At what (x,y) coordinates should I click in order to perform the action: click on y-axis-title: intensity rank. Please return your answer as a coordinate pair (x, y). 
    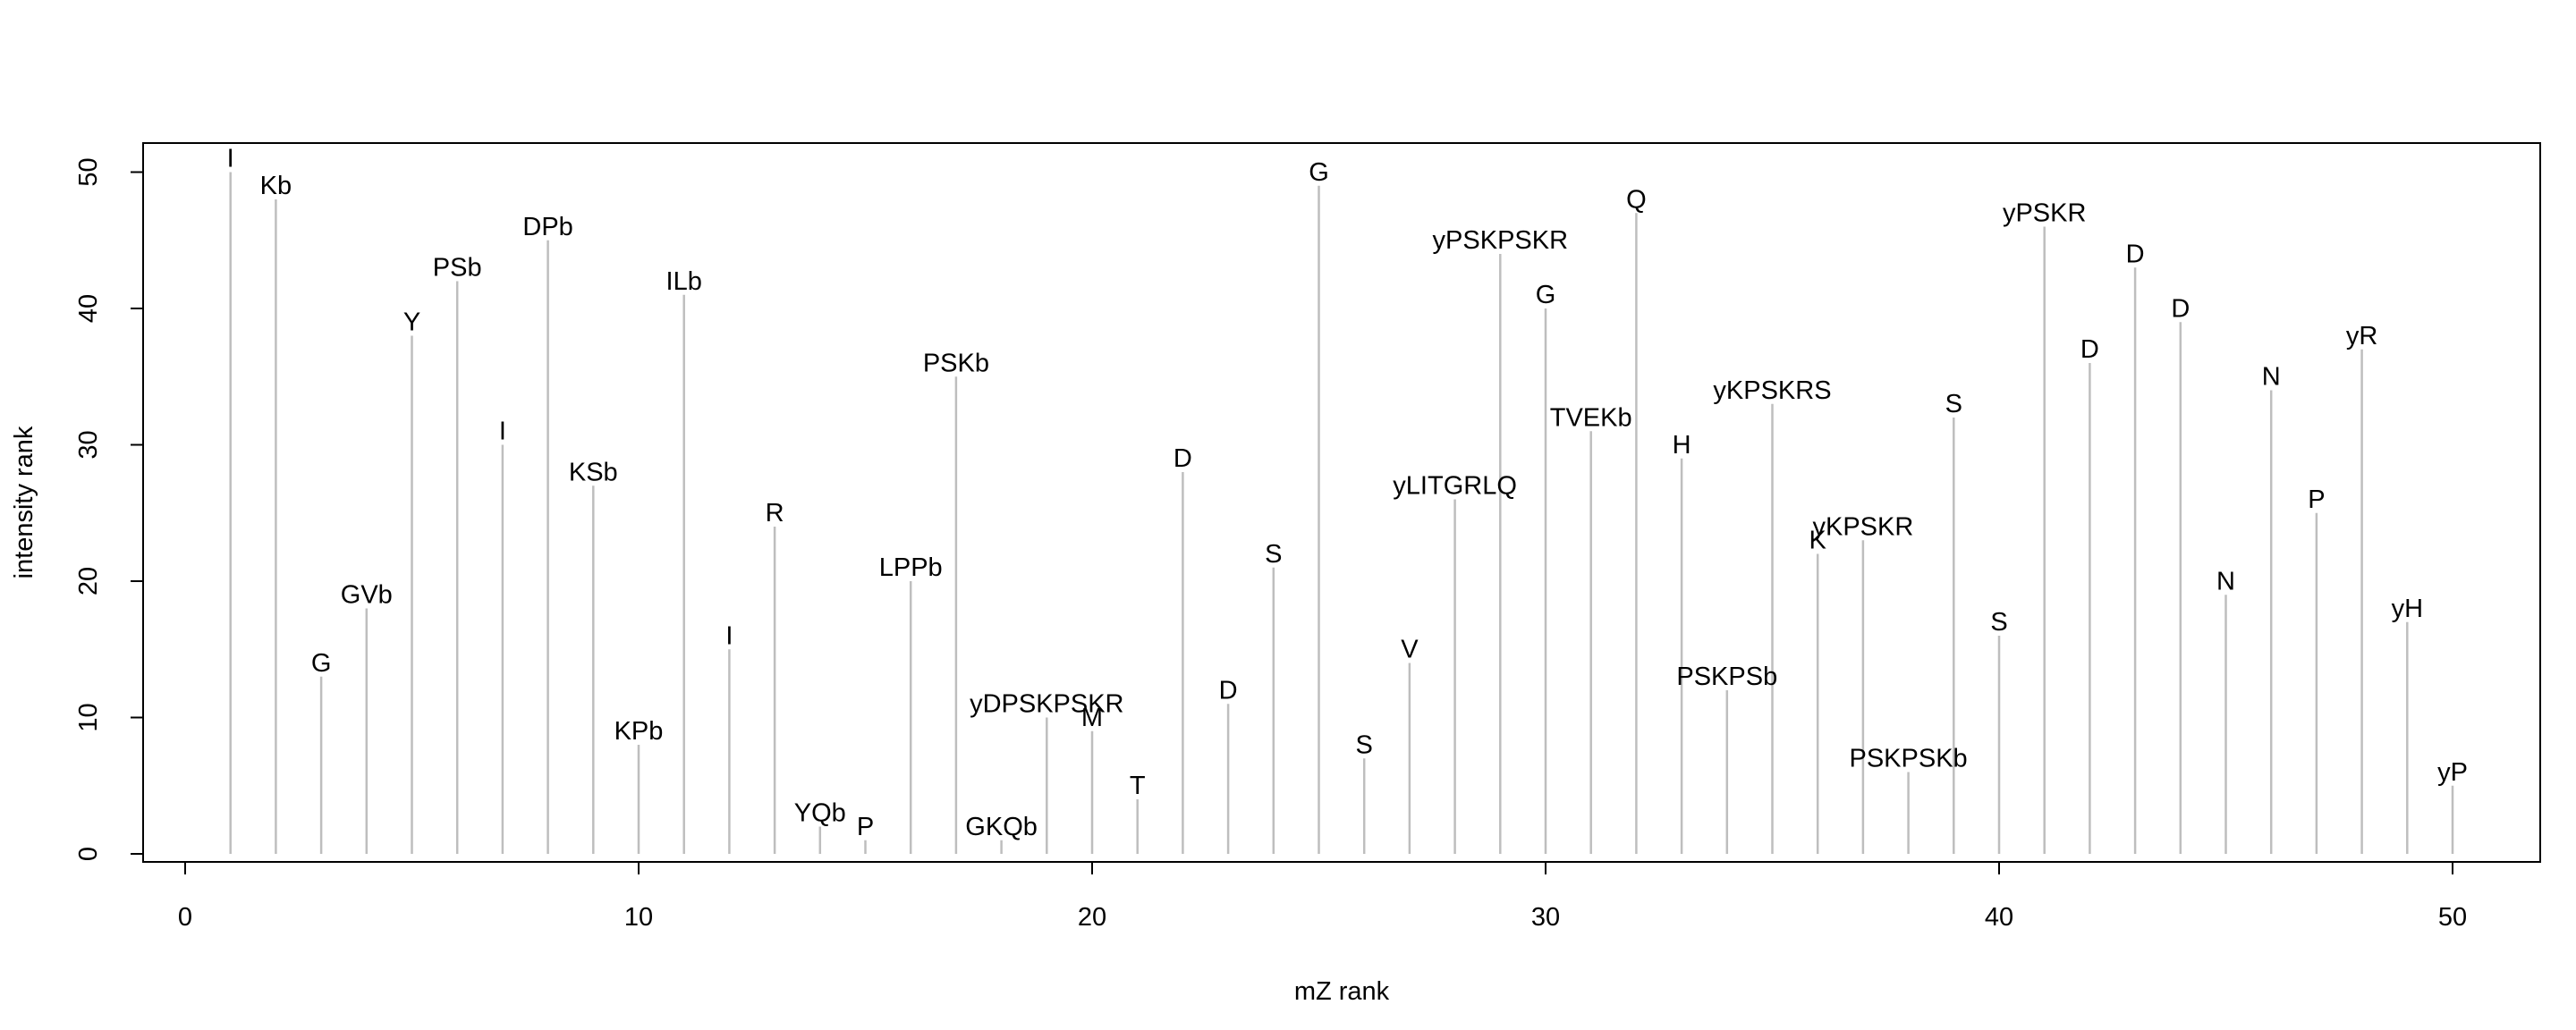
    Looking at the image, I should click on (24, 502).